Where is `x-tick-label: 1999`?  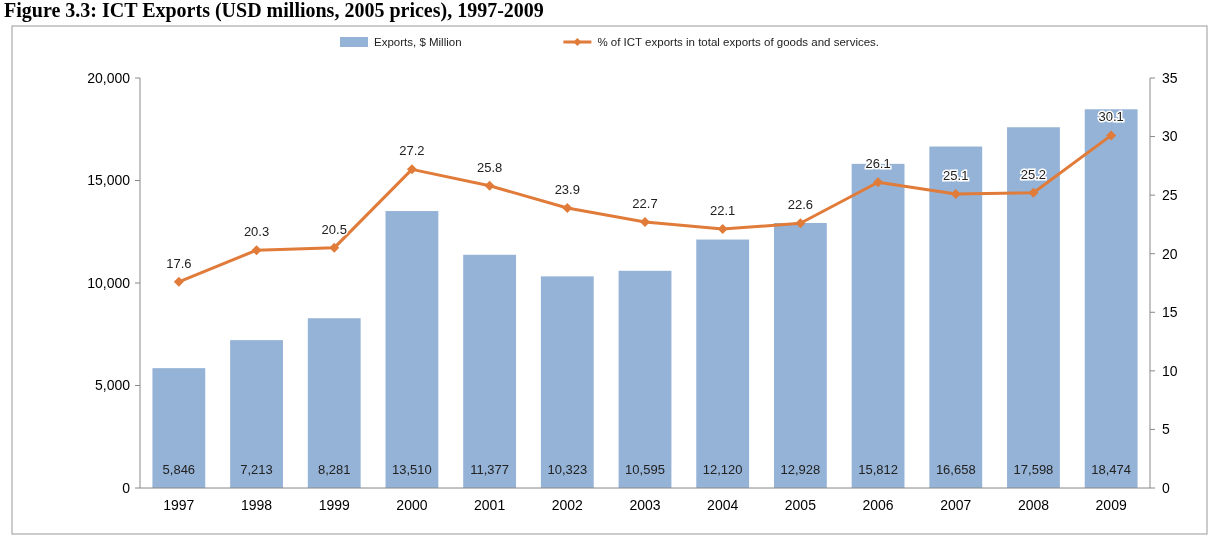 x-tick-label: 1999 is located at coordinates (334, 505).